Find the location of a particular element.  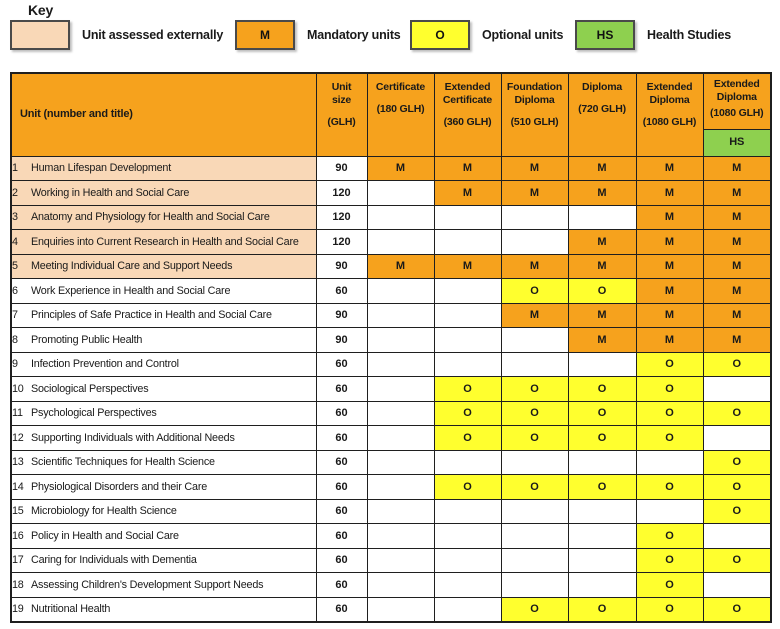

column-header-4: Foundation Diploma (510 GLH) is located at coordinates (534, 114).